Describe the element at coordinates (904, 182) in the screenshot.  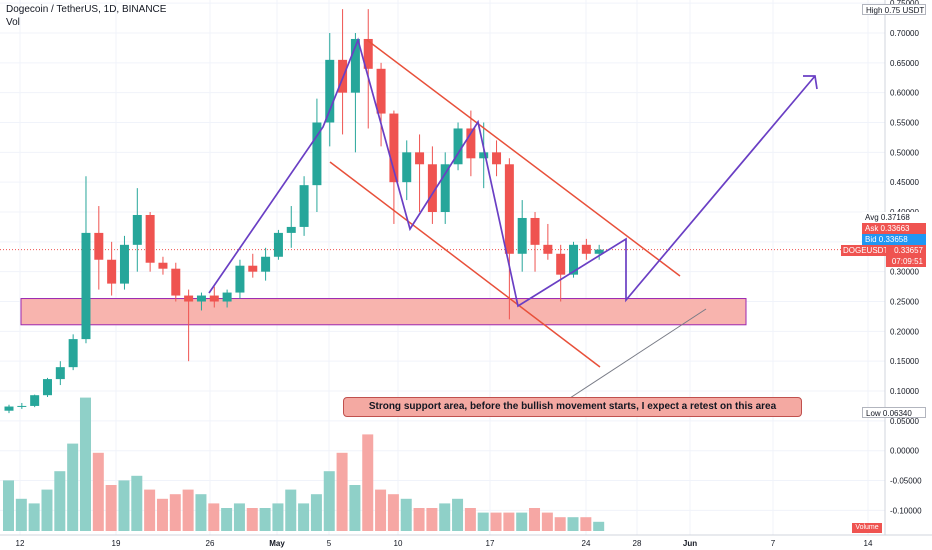
I see `y-tick-label: 0.45000` at that location.